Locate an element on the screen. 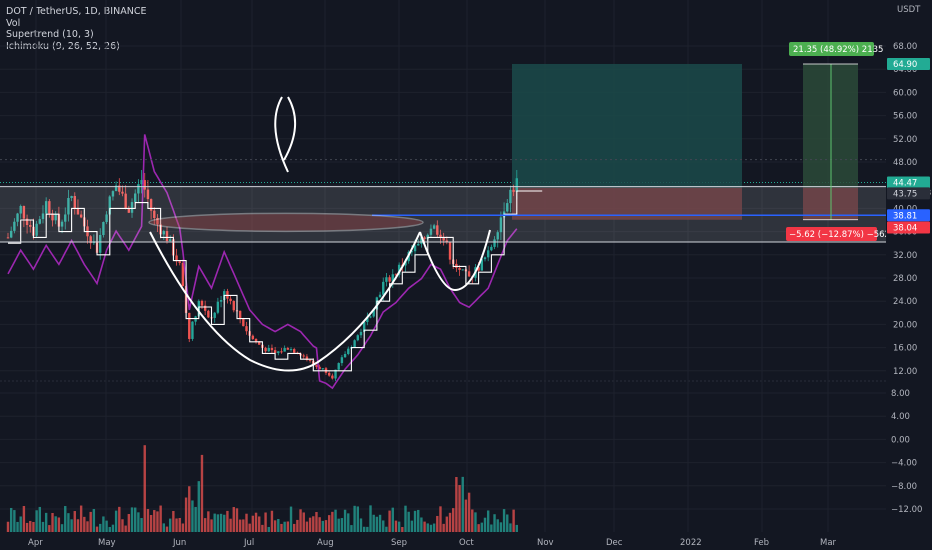  axis-background is located at coordinates (909, 275).